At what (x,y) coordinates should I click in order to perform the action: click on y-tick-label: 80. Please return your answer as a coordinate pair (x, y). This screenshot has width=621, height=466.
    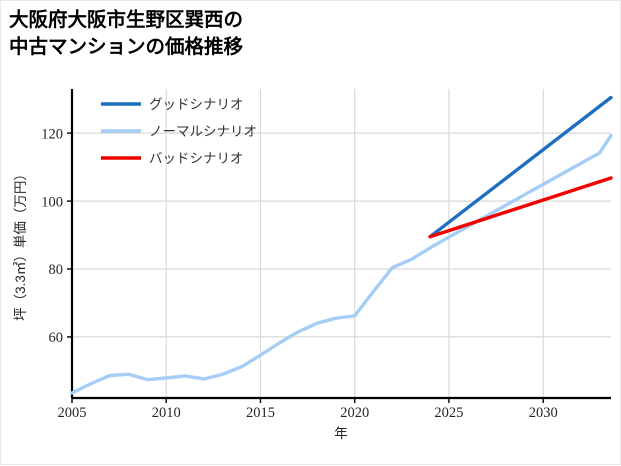
    Looking at the image, I should click on (56, 270).